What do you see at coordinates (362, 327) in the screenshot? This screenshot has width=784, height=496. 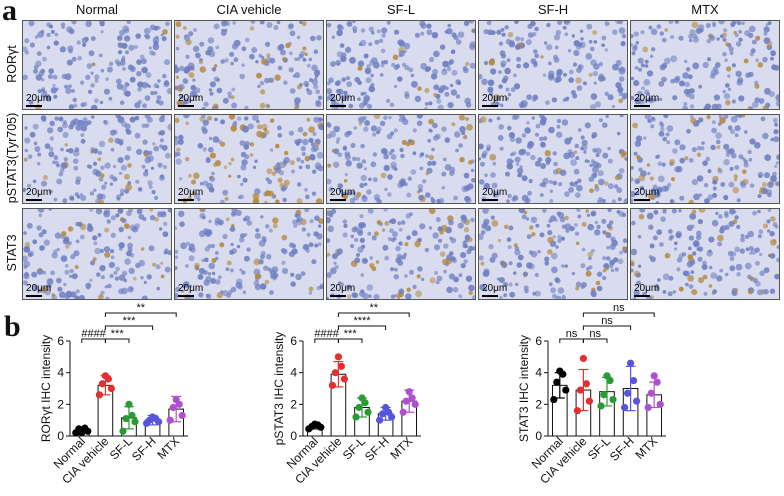 I see `significance-bracket` at bounding box center [362, 327].